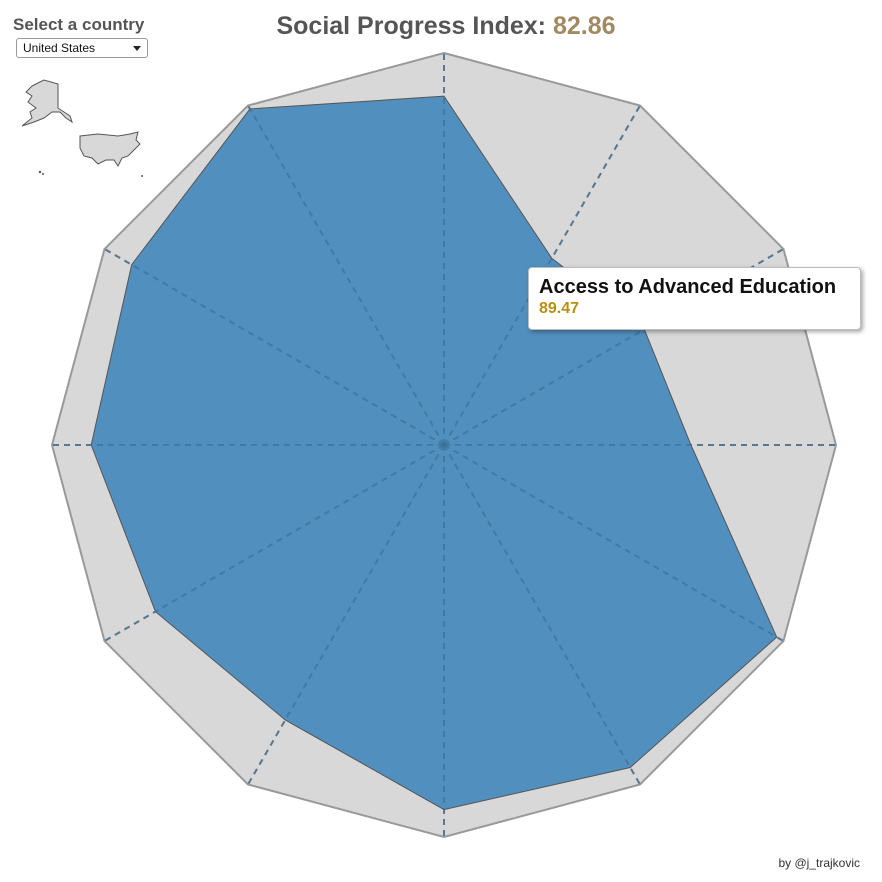 The height and width of the screenshot is (882, 882). I want to click on tooltip: Access to Advanced Education 89.47, so click(694, 298).